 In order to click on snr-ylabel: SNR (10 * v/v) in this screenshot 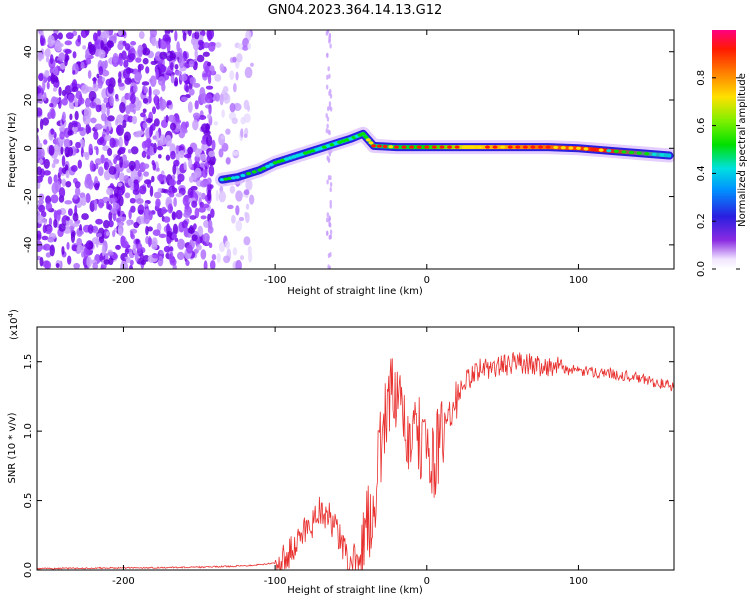, I will do `click(12, 447)`.